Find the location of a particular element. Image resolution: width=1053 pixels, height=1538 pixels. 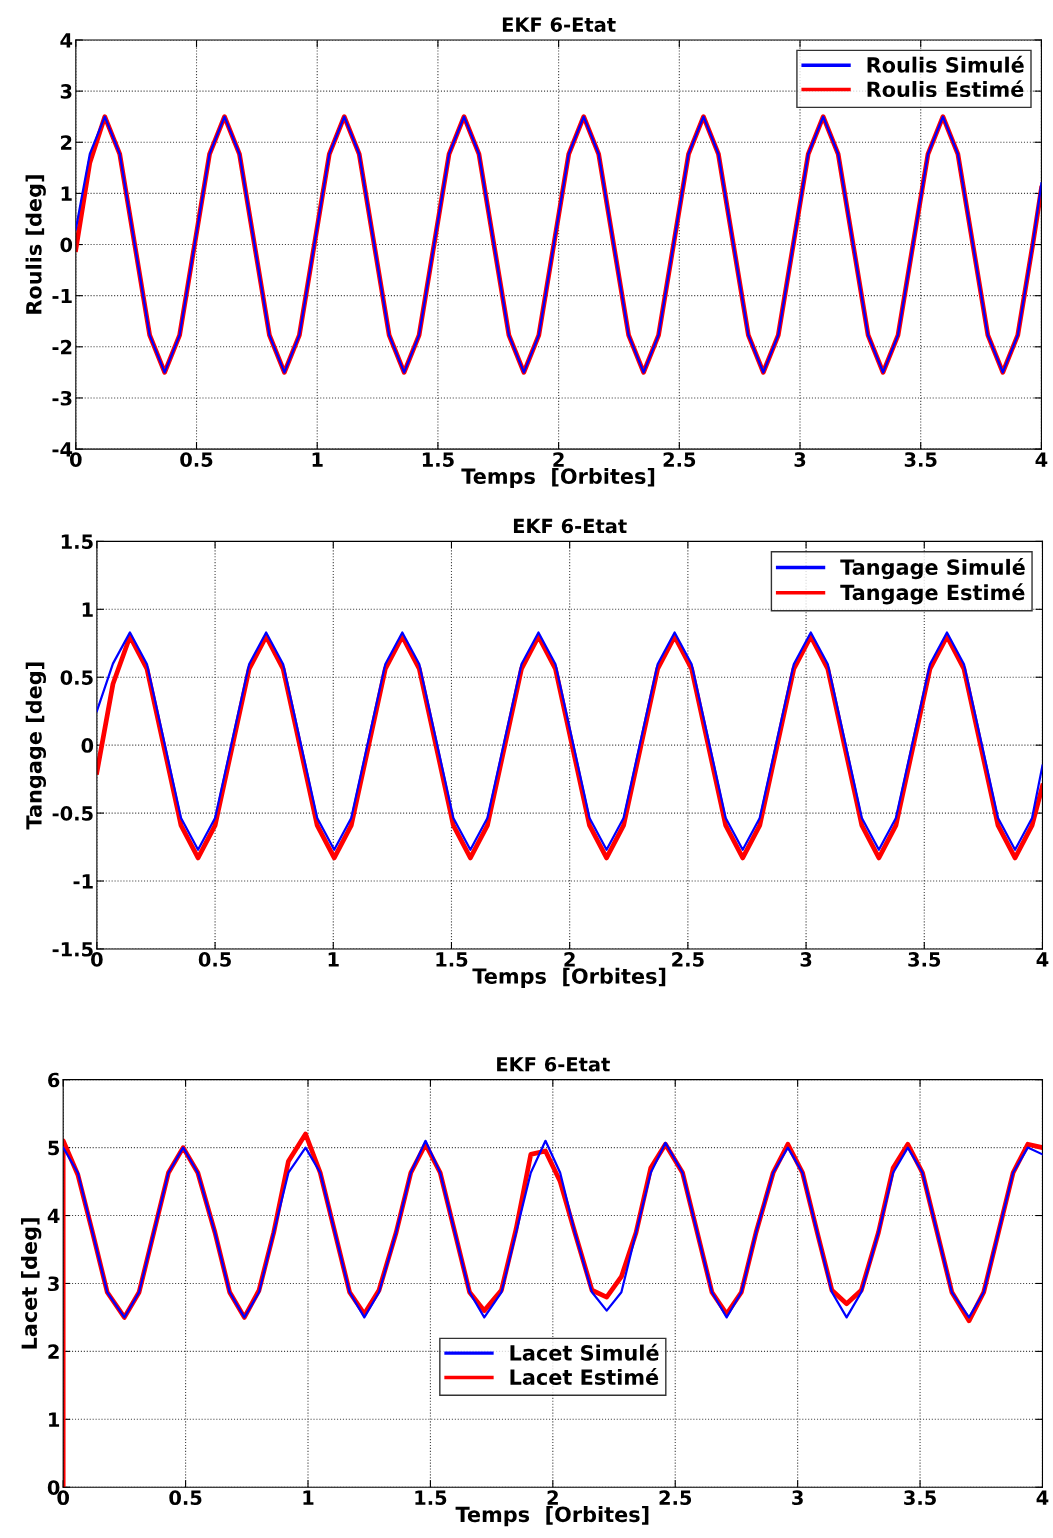

legend-label: Lacet Estimé is located at coordinates (584, 1377).